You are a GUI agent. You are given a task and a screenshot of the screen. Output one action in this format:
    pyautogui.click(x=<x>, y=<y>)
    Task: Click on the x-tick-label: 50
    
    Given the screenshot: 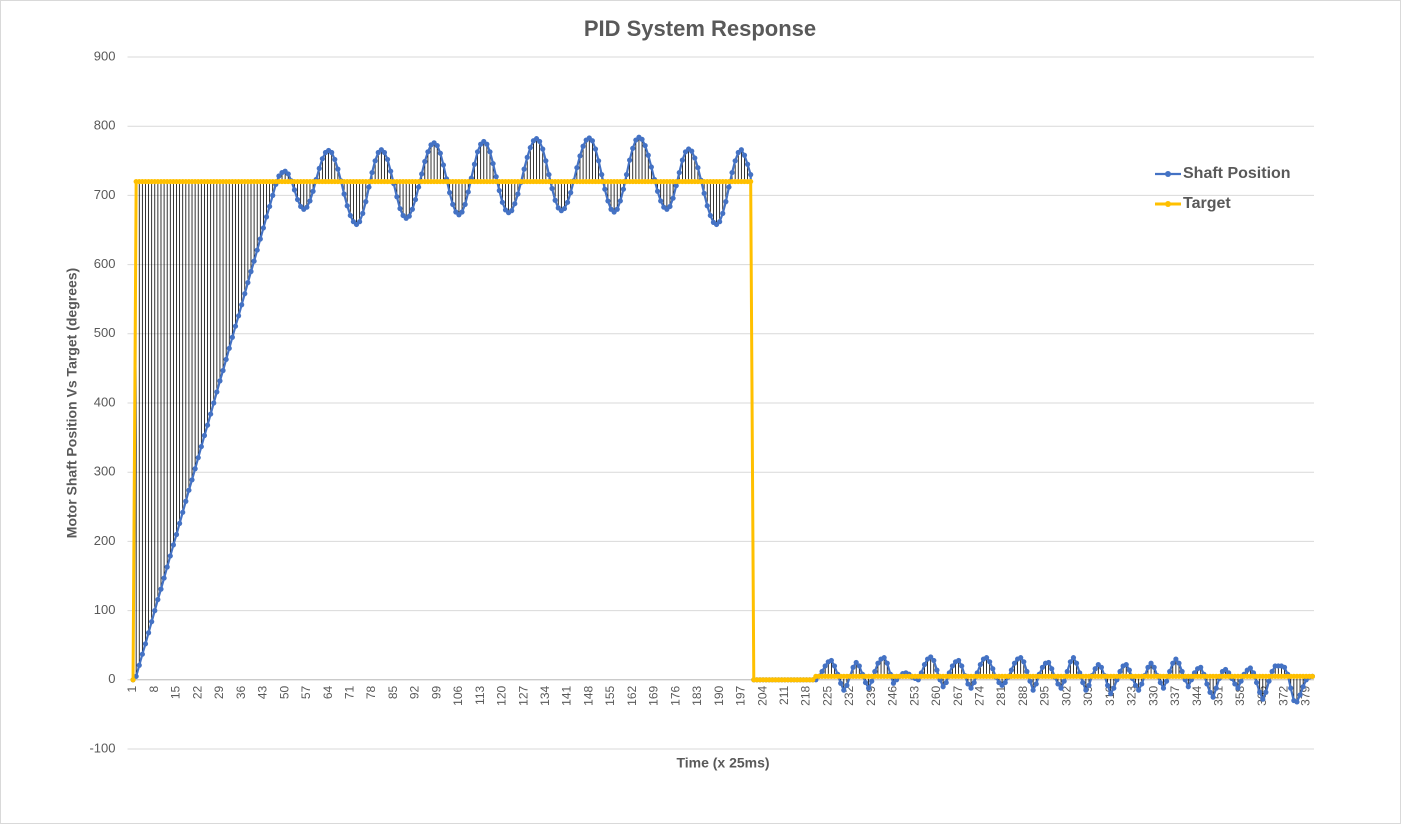 What is the action you would take?
    pyautogui.click(x=284, y=692)
    